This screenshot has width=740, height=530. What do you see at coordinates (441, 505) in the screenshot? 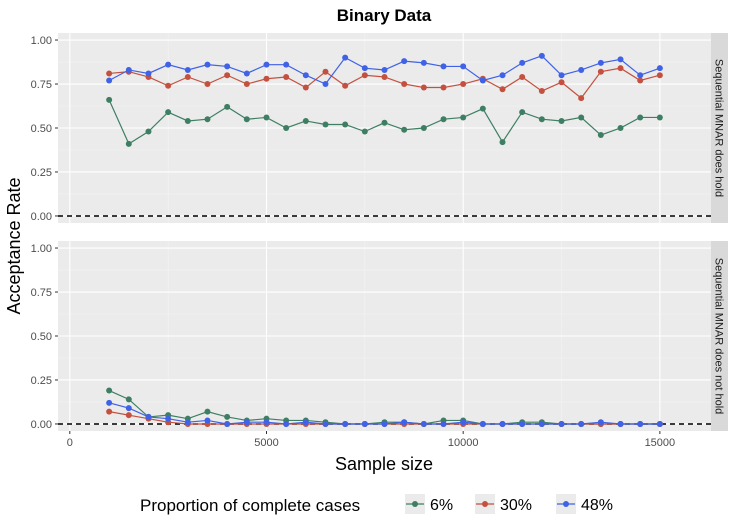
I see `legend-entry-label: 6%` at bounding box center [441, 505].